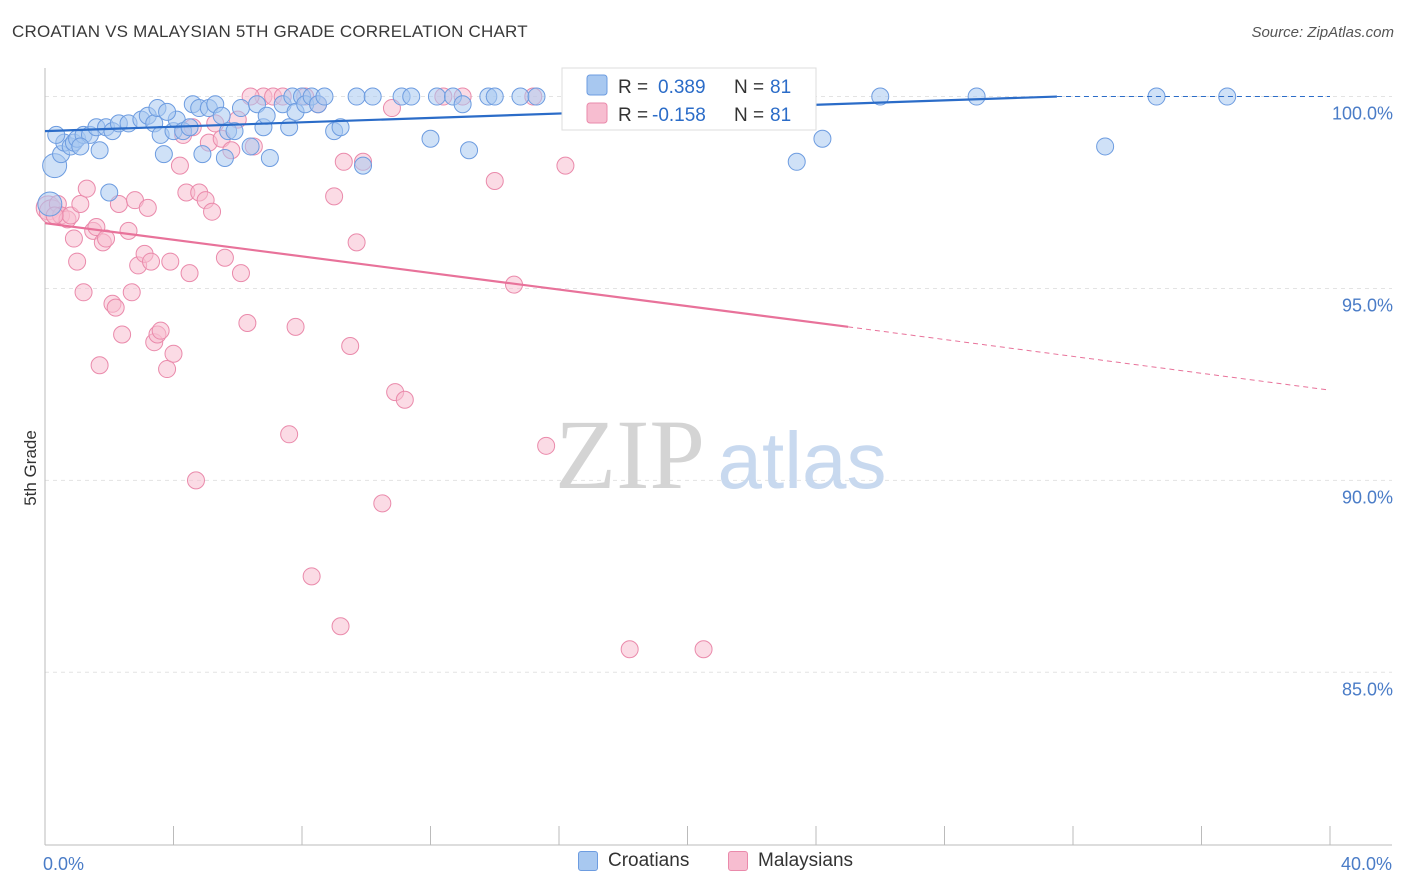  I want to click on malaysians-trend-extension, so click(1089, 358).